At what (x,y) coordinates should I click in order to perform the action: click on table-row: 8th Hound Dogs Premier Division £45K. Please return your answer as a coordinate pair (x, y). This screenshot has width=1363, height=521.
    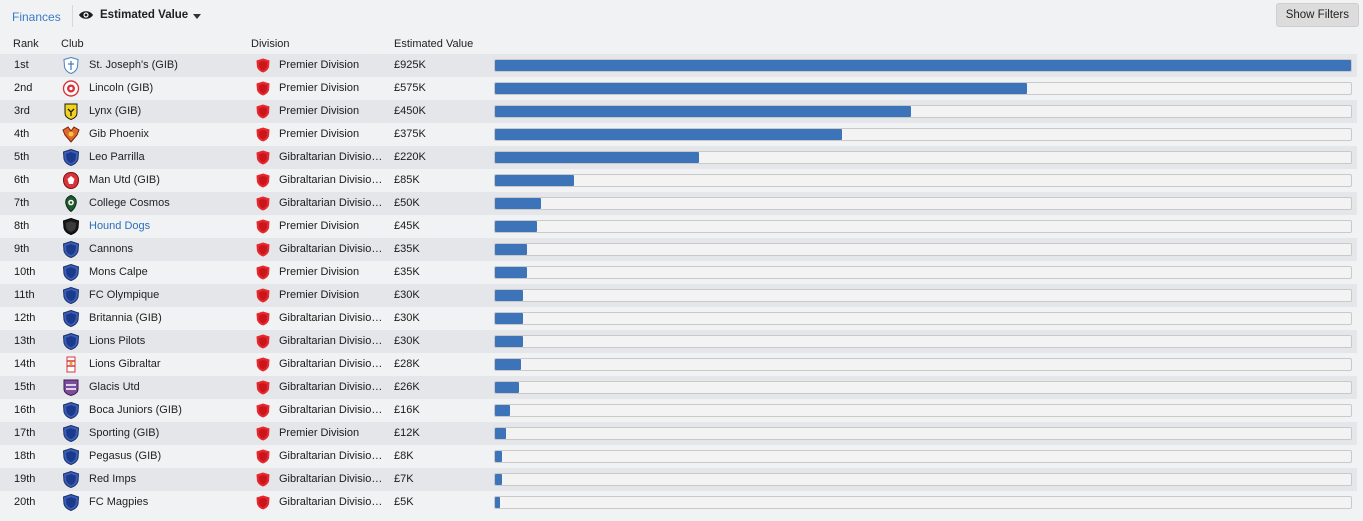
    Looking at the image, I should click on (678, 226).